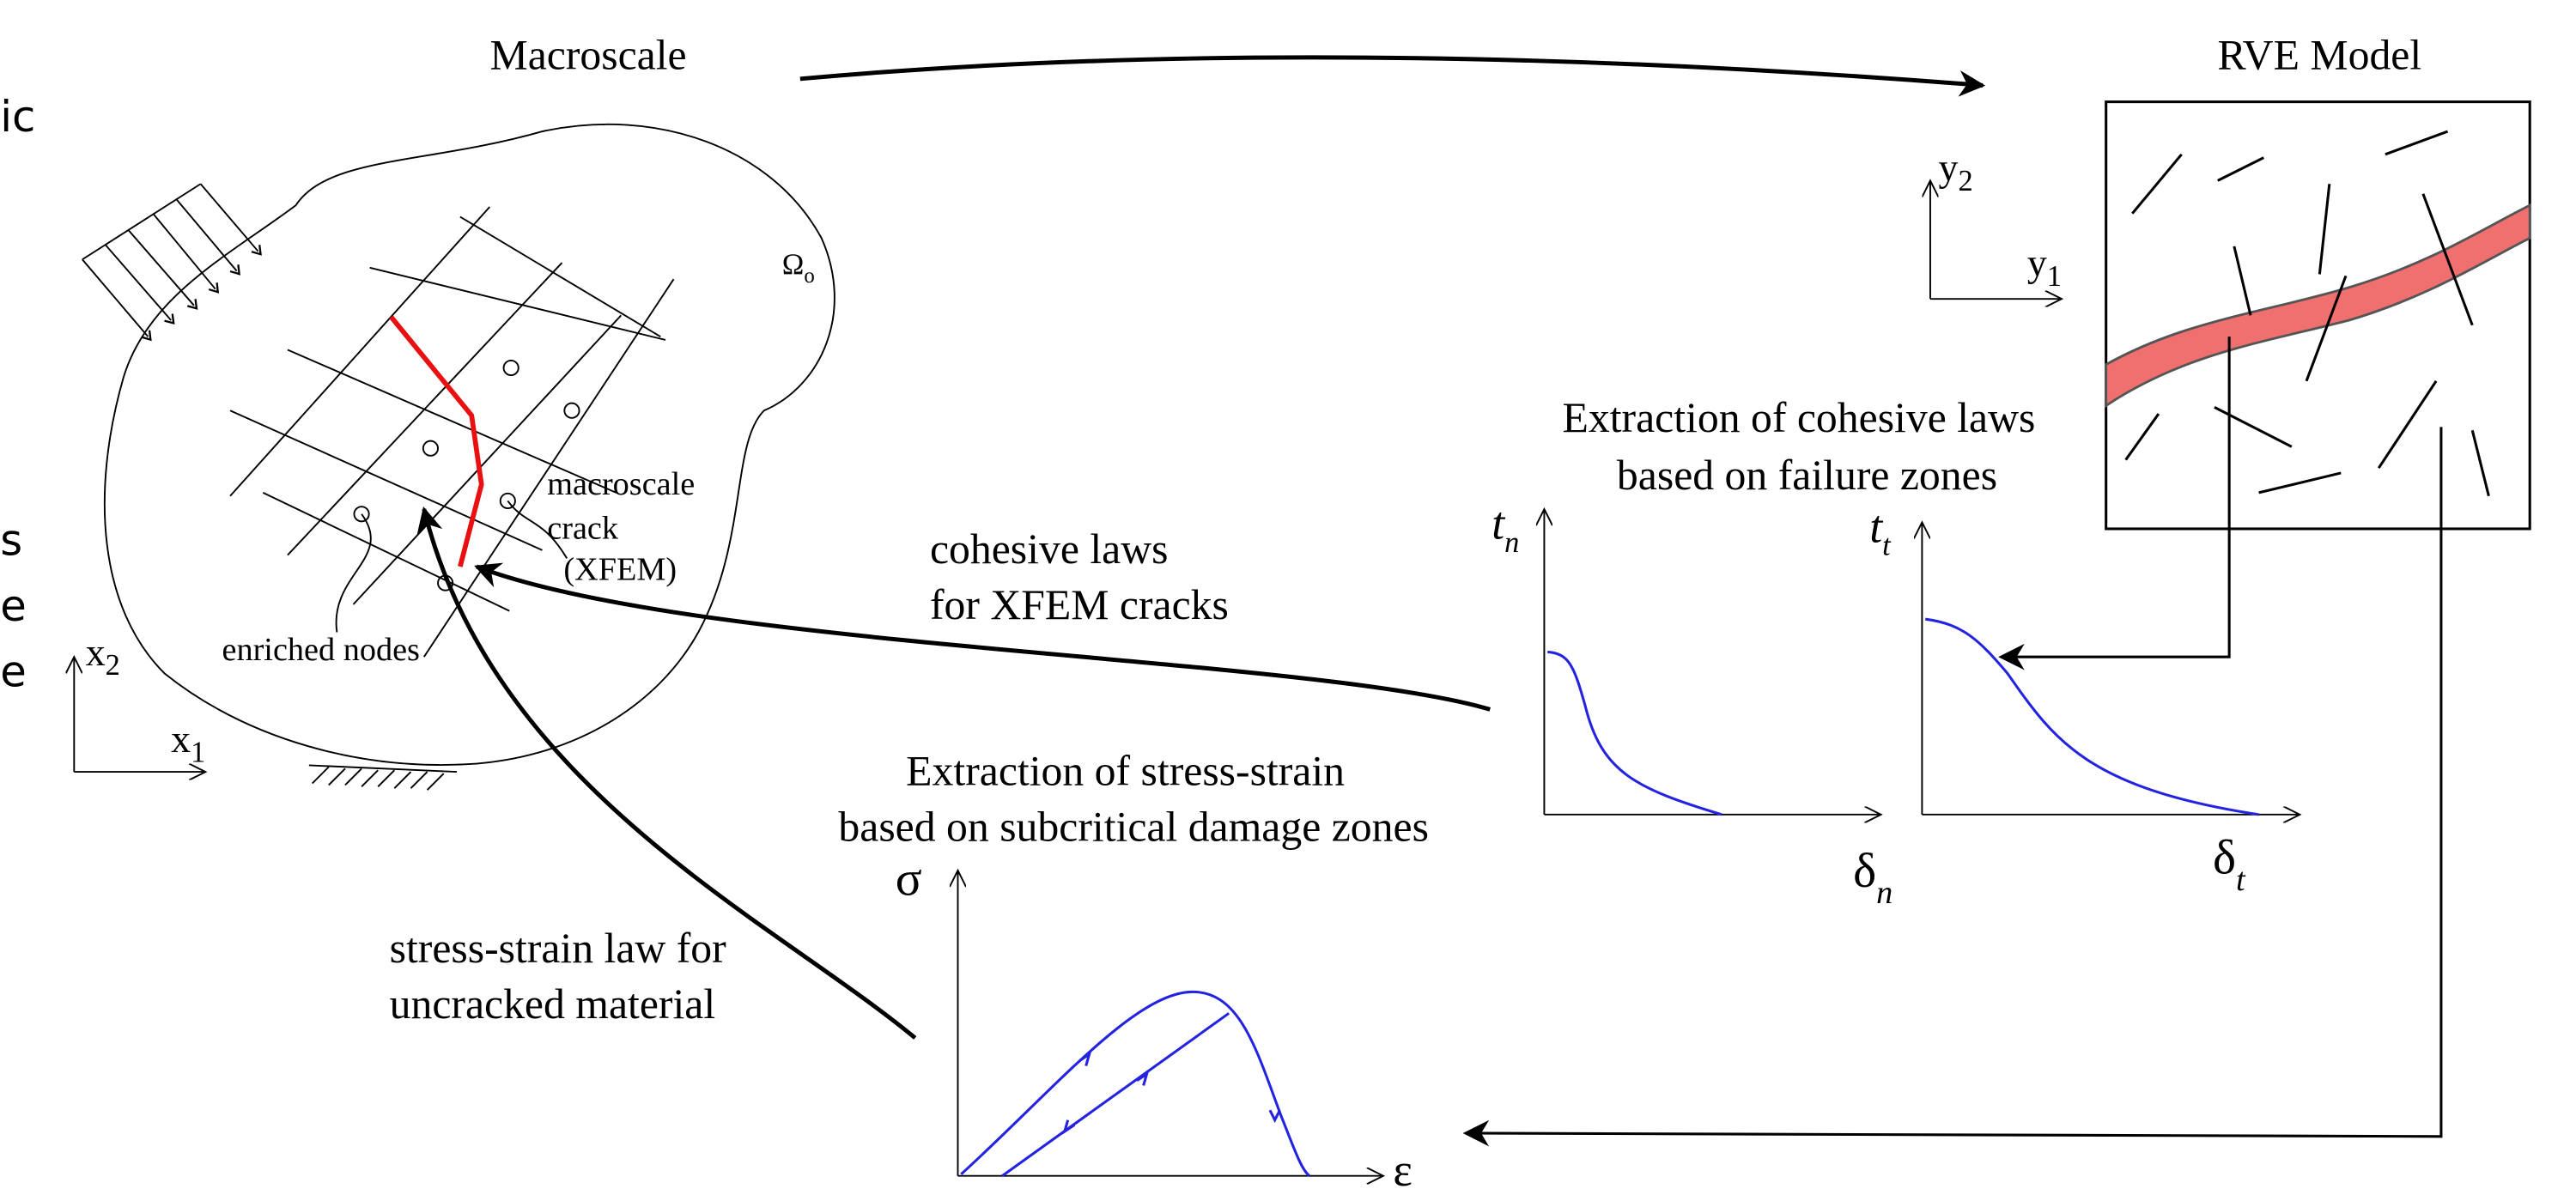 The height and width of the screenshot is (1189, 2576). I want to click on axis-label: δt, so click(2229, 864).